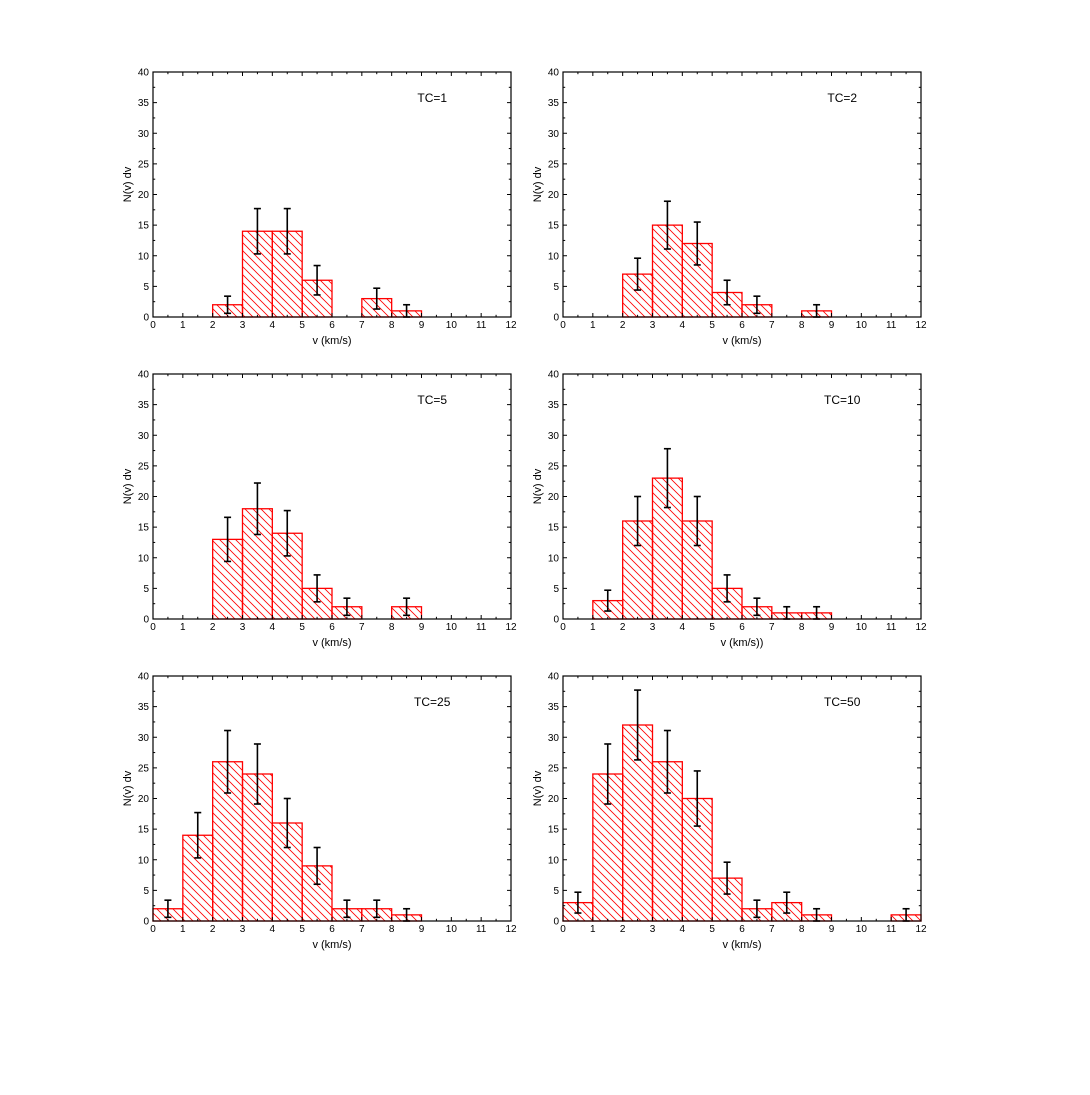  Describe the element at coordinates (432, 702) in the screenshot. I see `chart-title: TC=25` at that location.